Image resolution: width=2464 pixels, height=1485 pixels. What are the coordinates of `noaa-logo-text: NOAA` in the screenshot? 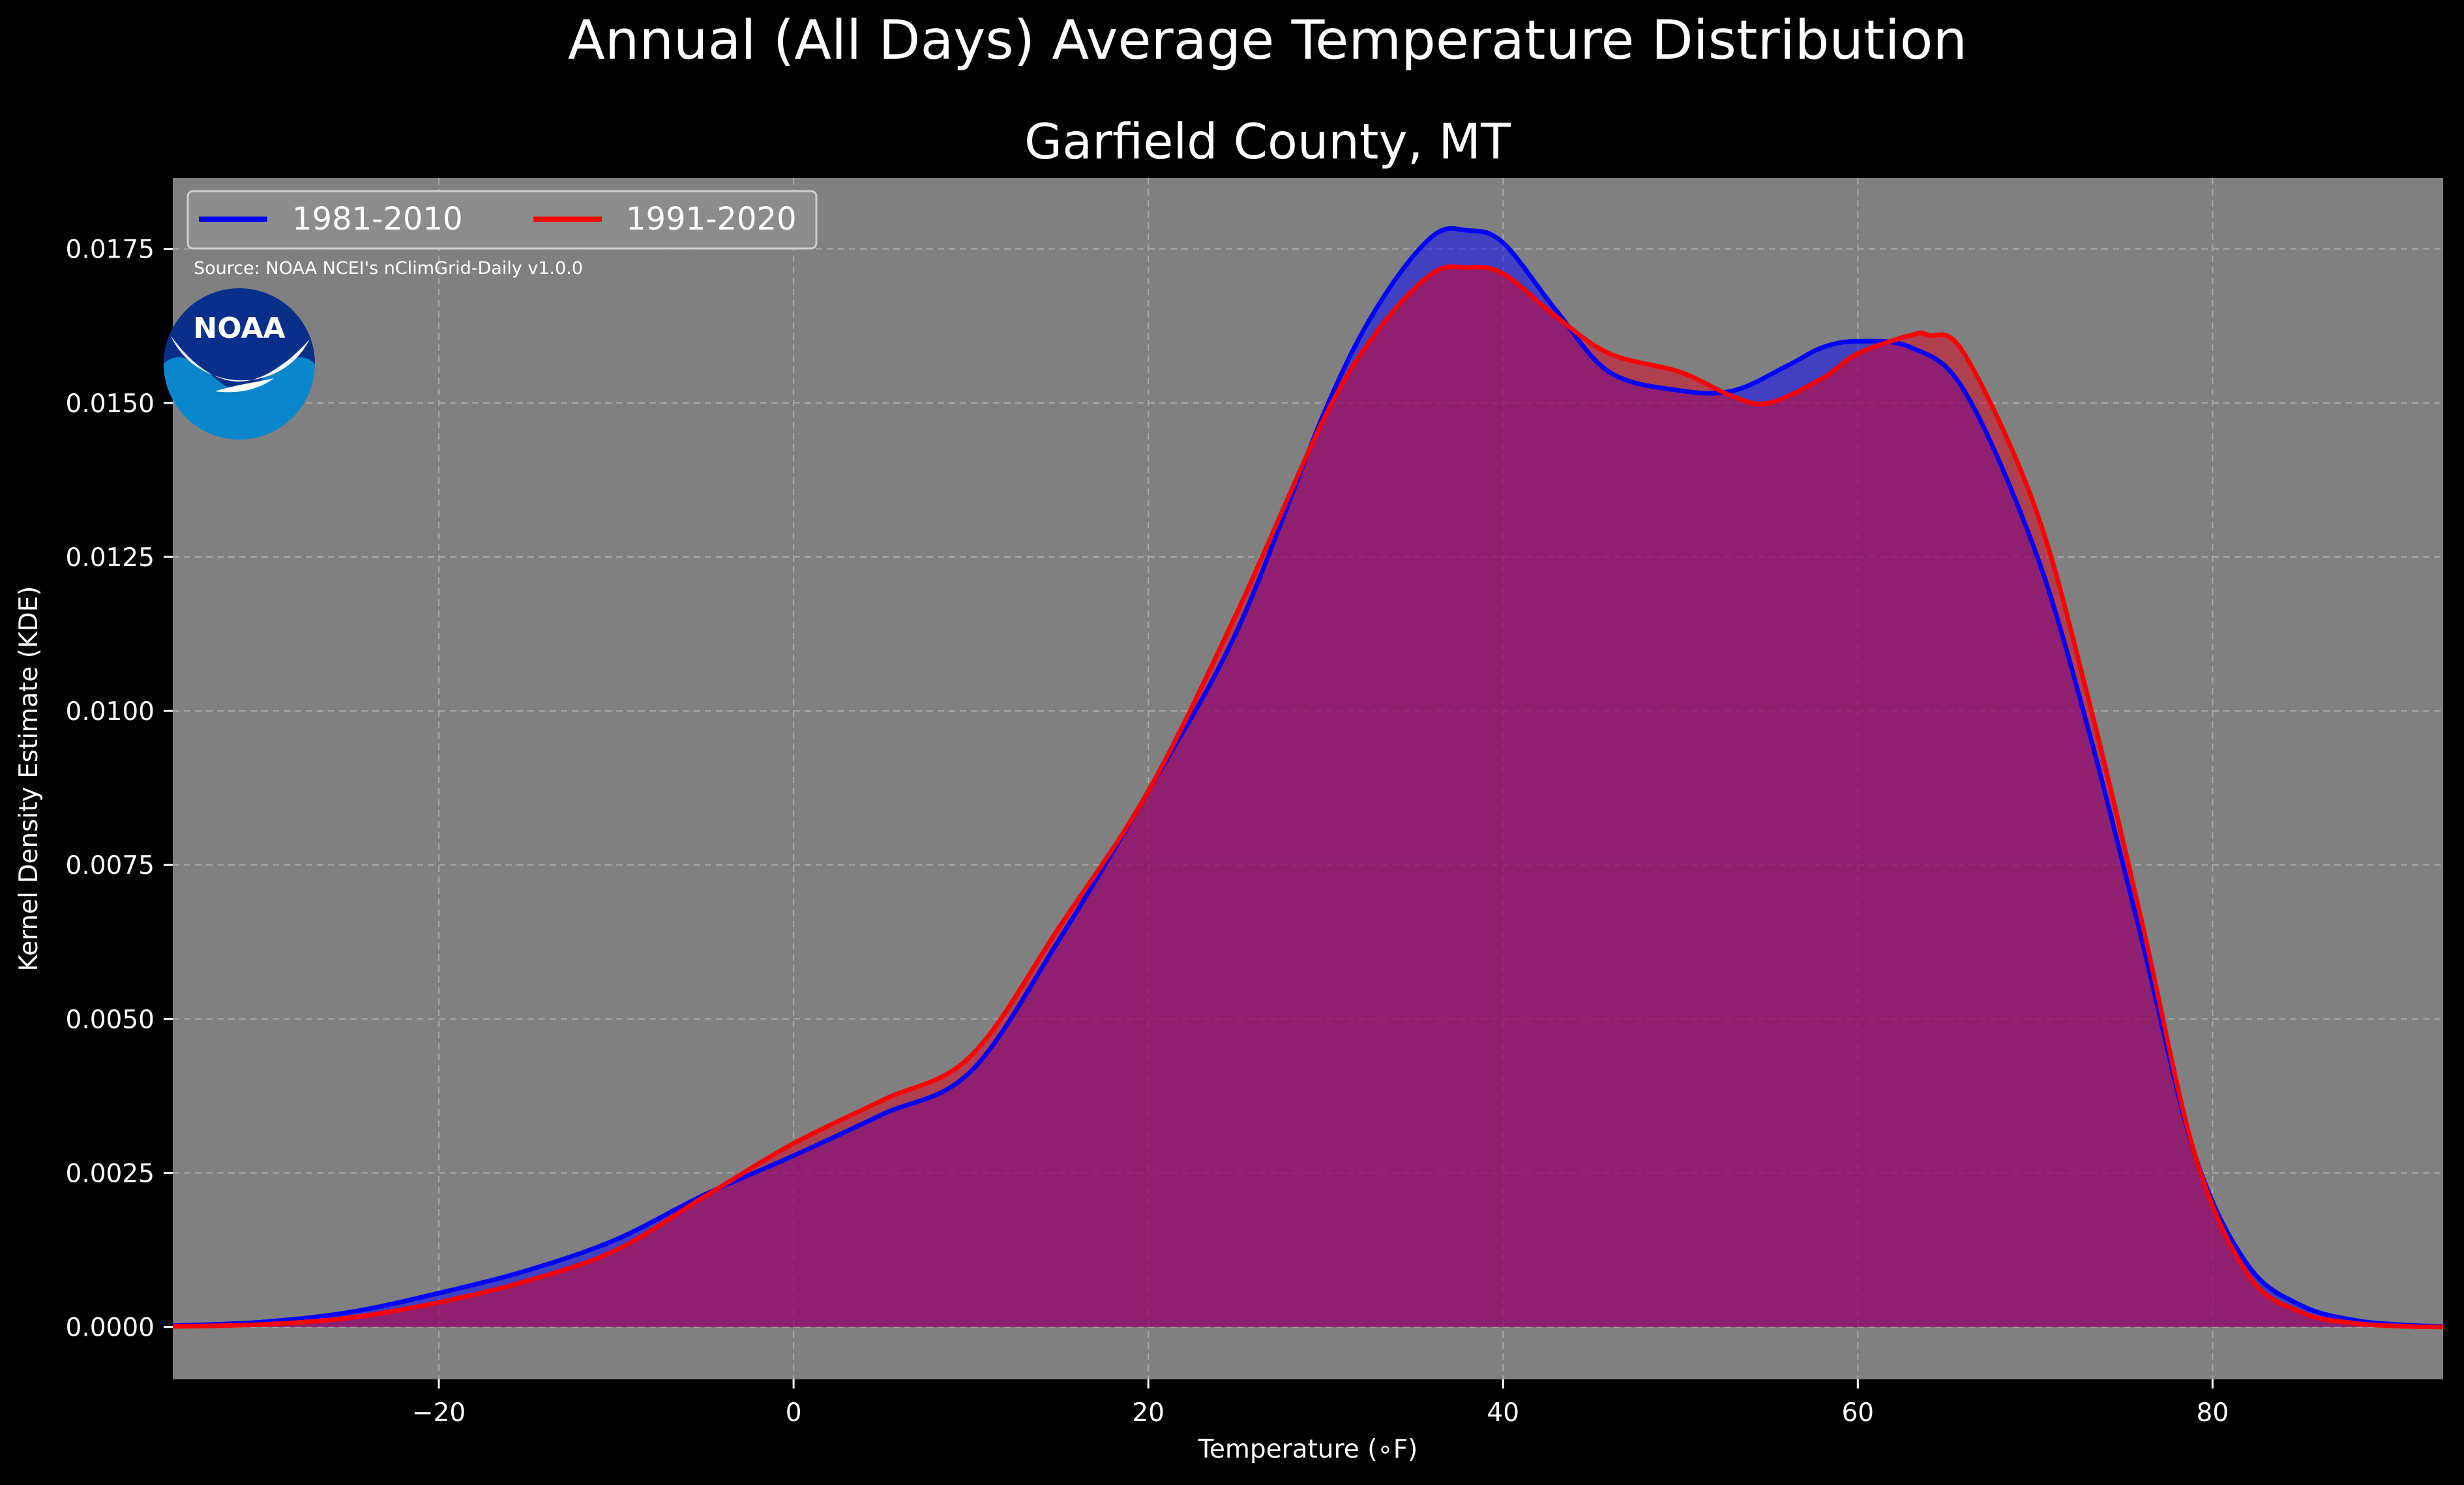 It's located at (239, 329).